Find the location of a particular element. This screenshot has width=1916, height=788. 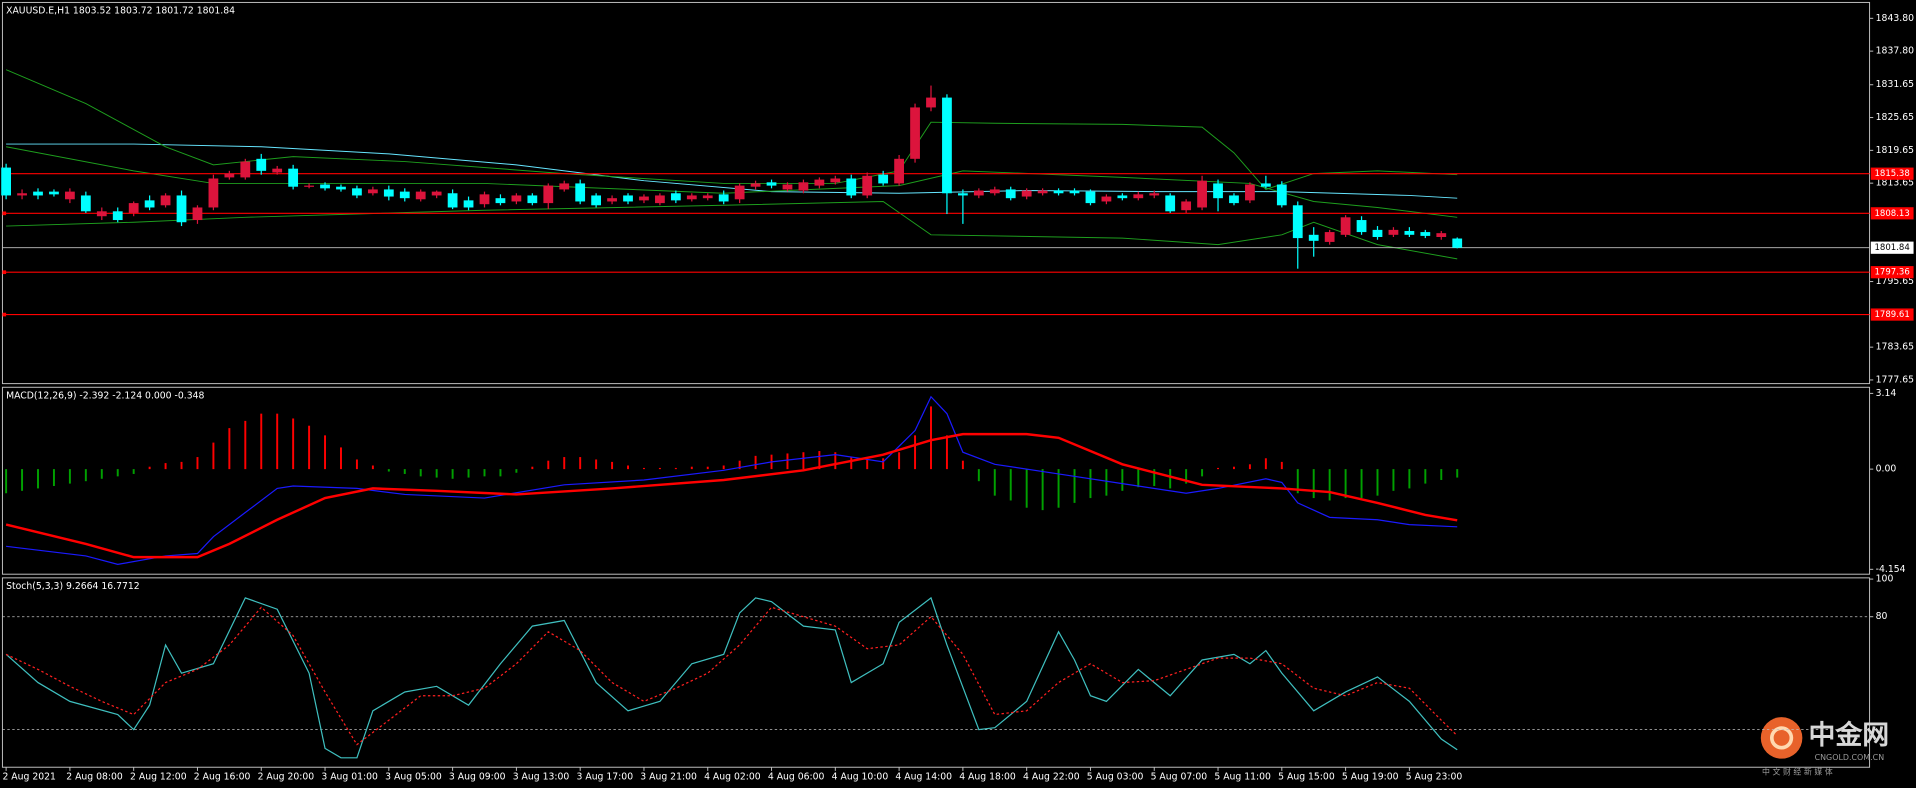

x-tick-label: 2 Aug 12:00 is located at coordinates (158, 777).